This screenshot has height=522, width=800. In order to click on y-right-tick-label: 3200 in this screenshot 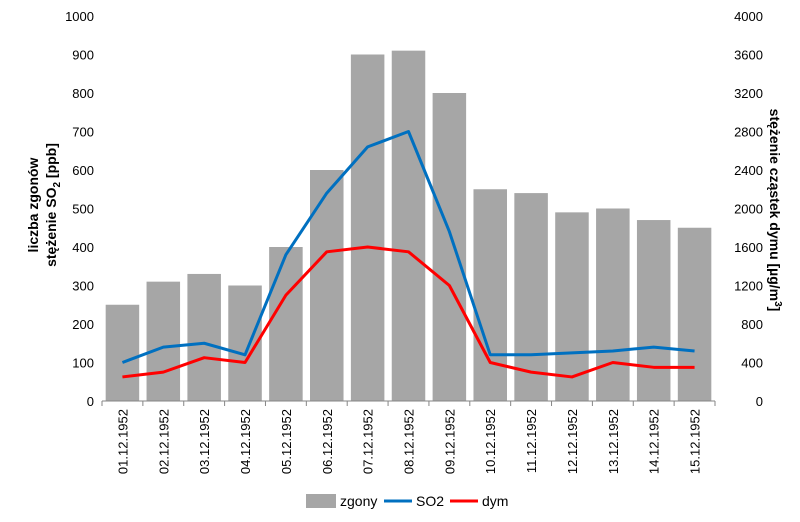, I will do `click(748, 93)`.